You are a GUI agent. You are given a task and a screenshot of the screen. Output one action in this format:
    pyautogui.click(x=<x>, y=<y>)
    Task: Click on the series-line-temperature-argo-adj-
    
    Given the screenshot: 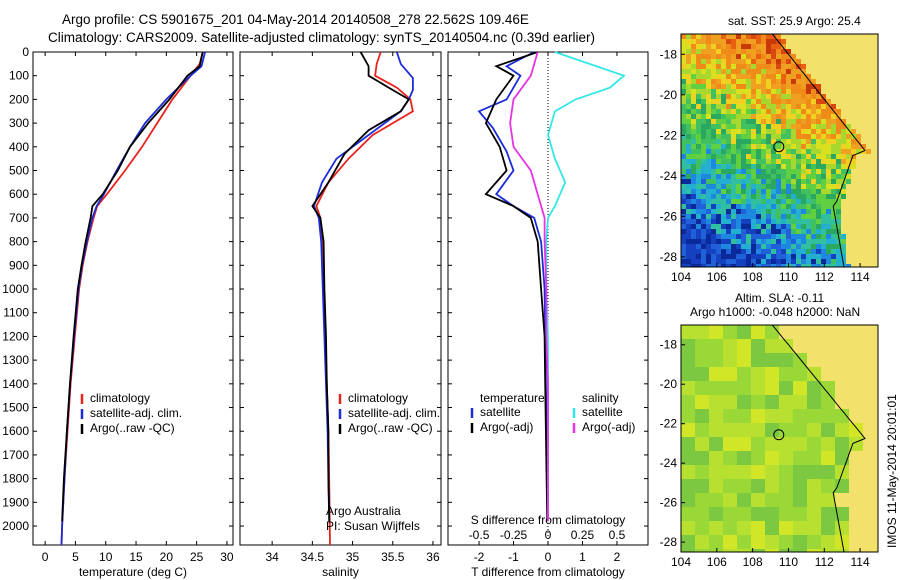 What is the action you would take?
    pyautogui.click(x=516, y=286)
    